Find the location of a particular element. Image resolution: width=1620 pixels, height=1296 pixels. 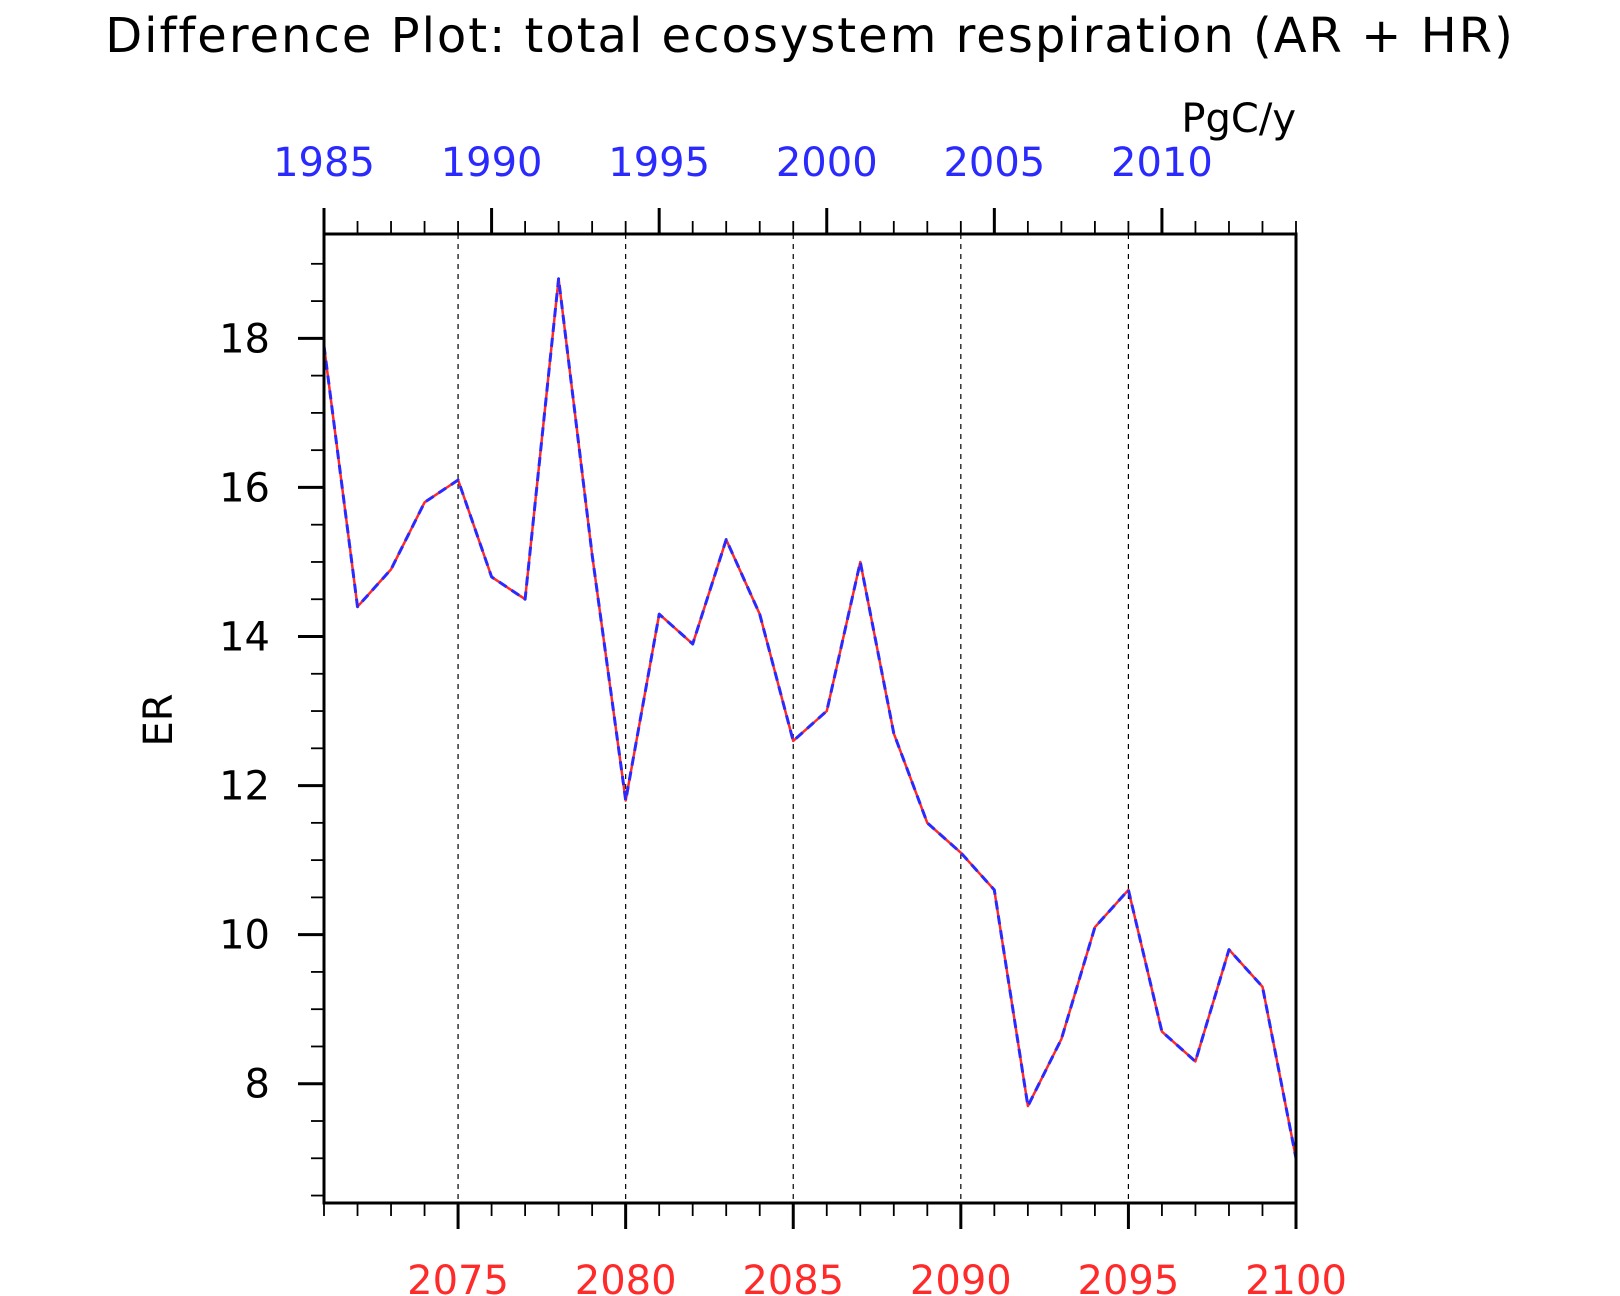

y-tick-label: 8 is located at coordinates (257, 1085).